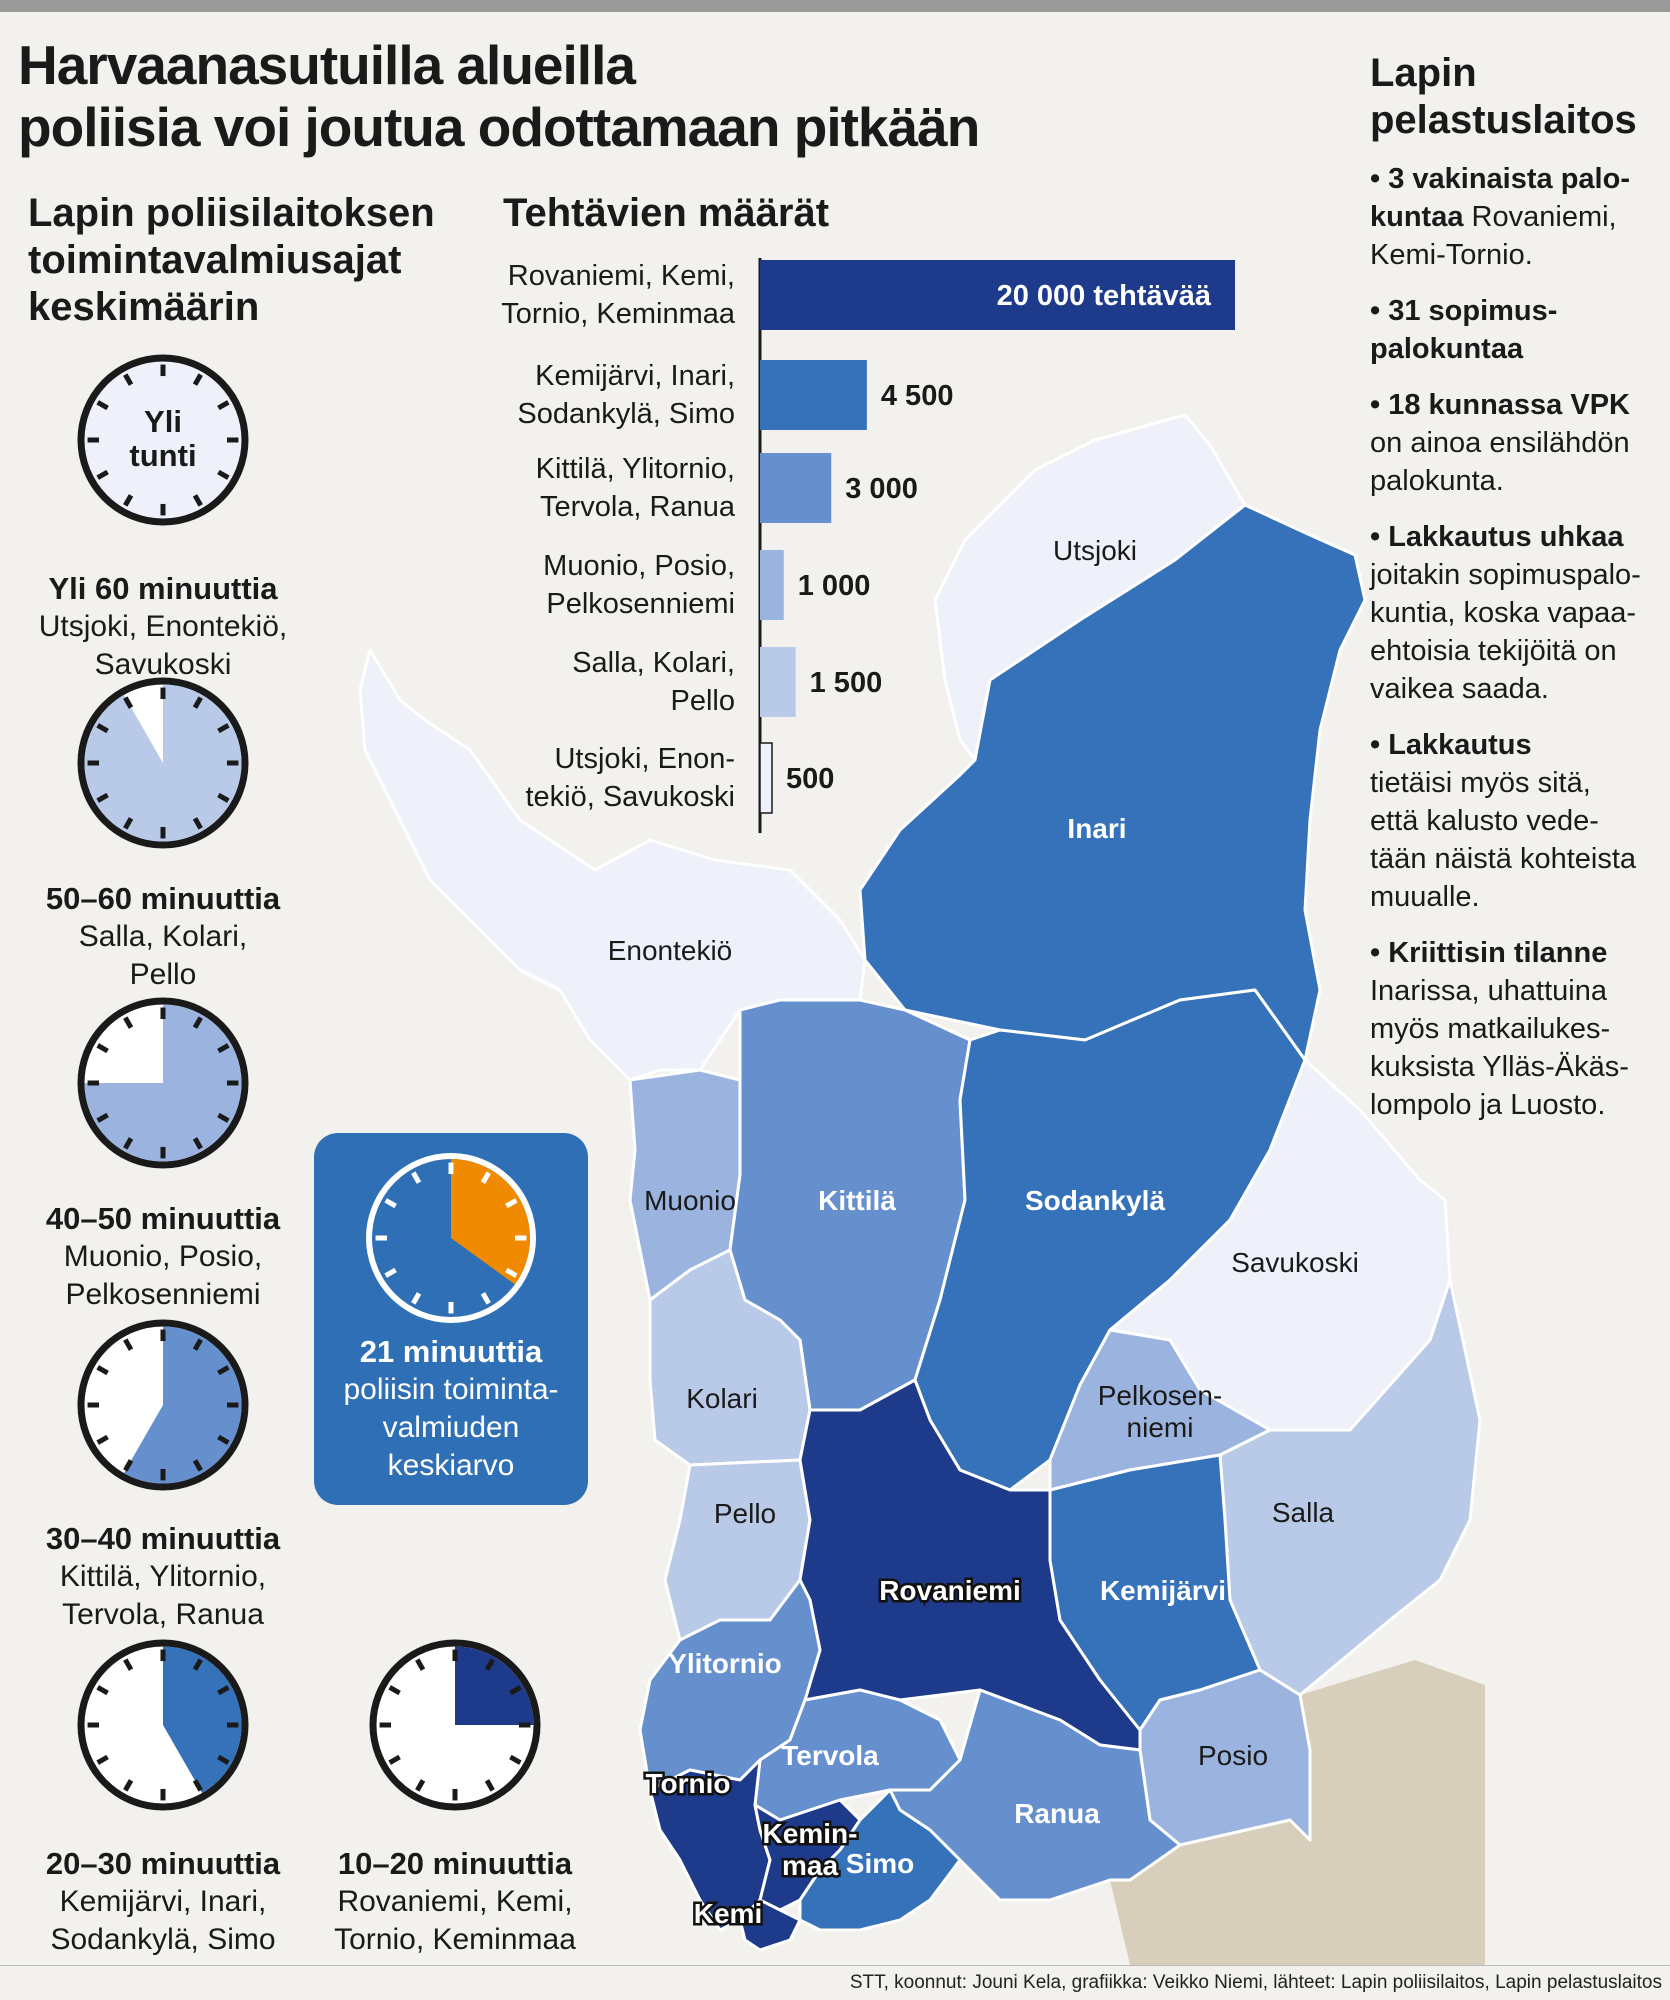  I want to click on clock-places: Muonio, Posio,, so click(163, 1256).